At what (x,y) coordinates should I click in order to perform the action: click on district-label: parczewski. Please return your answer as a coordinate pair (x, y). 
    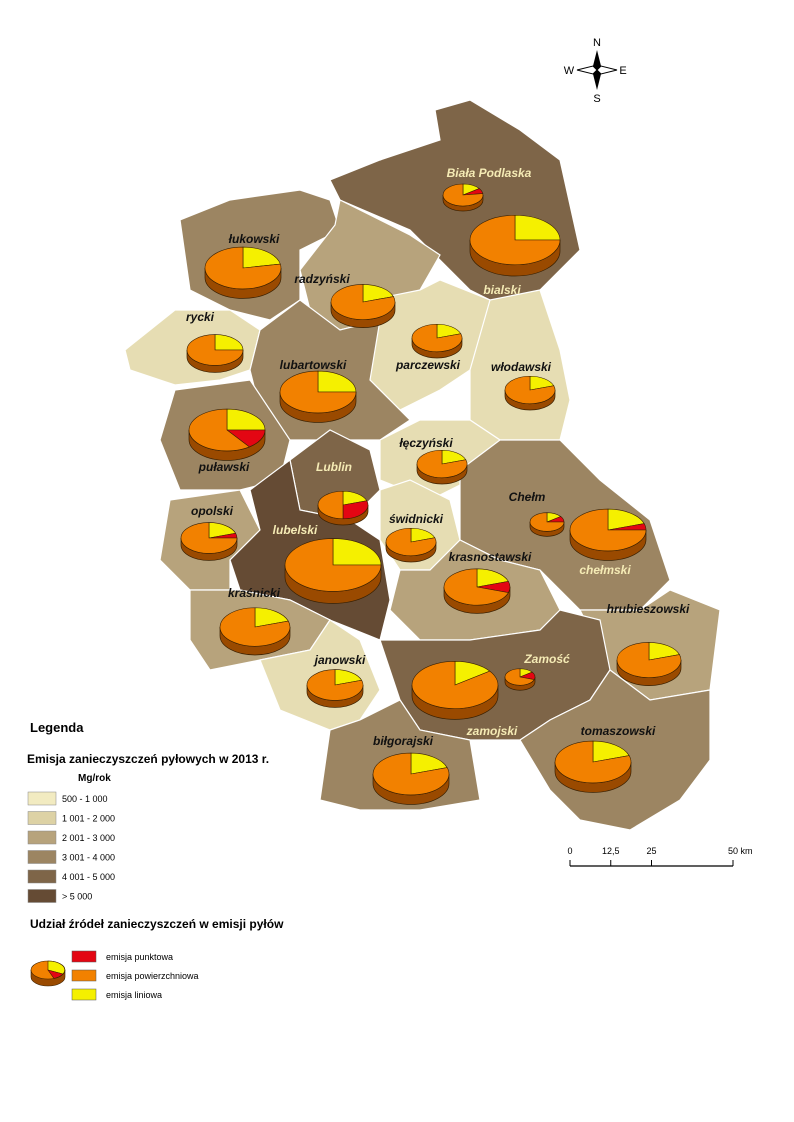
    Looking at the image, I should click on (428, 365).